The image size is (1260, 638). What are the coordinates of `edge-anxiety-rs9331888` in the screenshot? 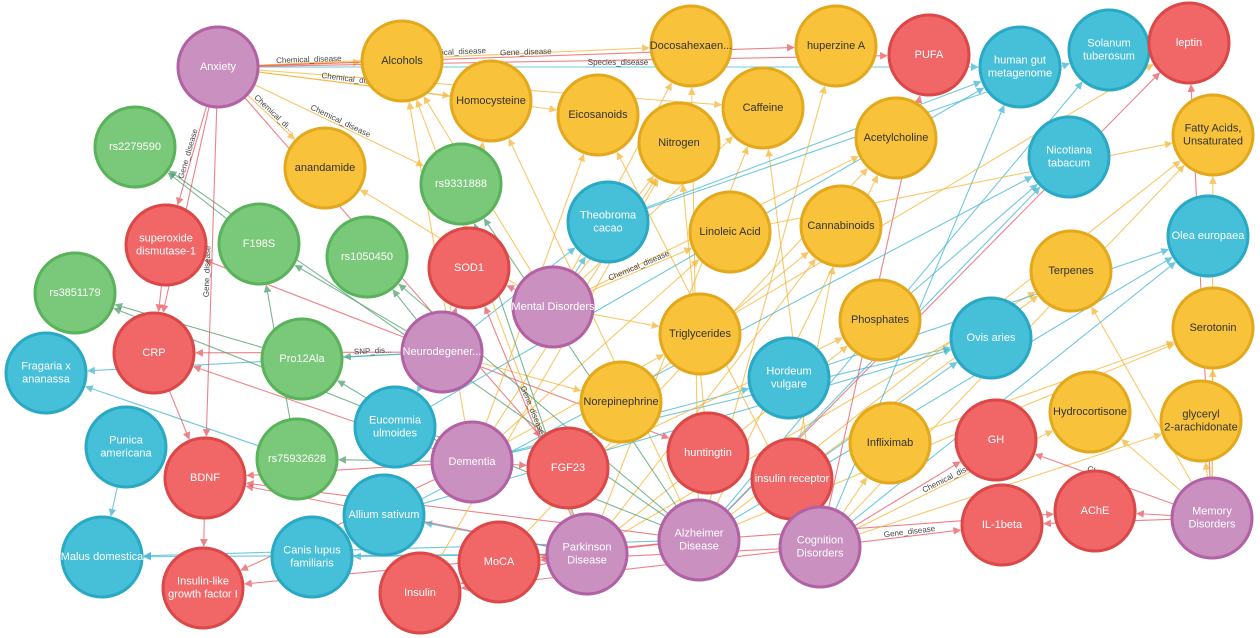 It's located at (338, 125).